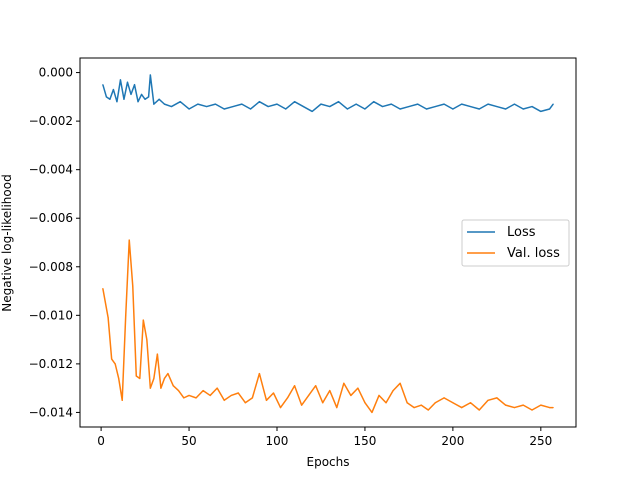 This screenshot has height=484, width=640. What do you see at coordinates (51, 121) in the screenshot?
I see `y-tick-label: −0.002` at bounding box center [51, 121].